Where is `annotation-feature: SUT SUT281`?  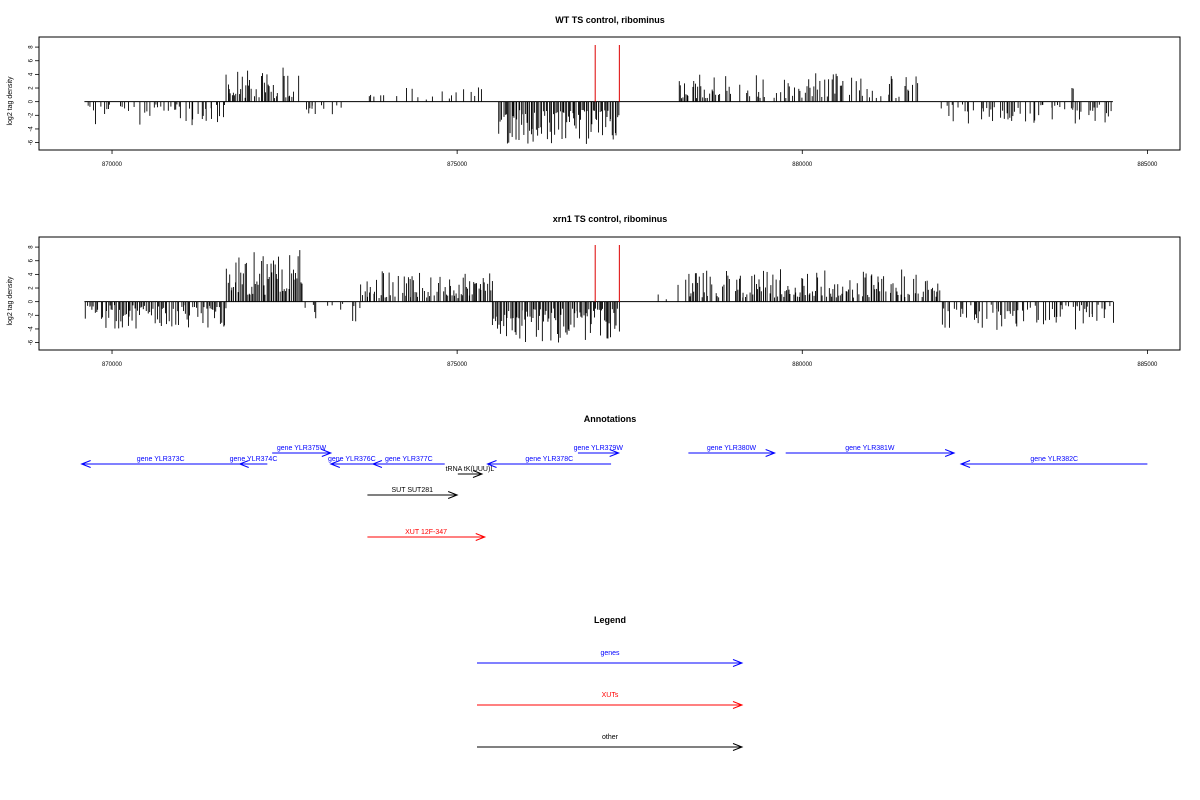 annotation-feature: SUT SUT281 is located at coordinates (413, 493).